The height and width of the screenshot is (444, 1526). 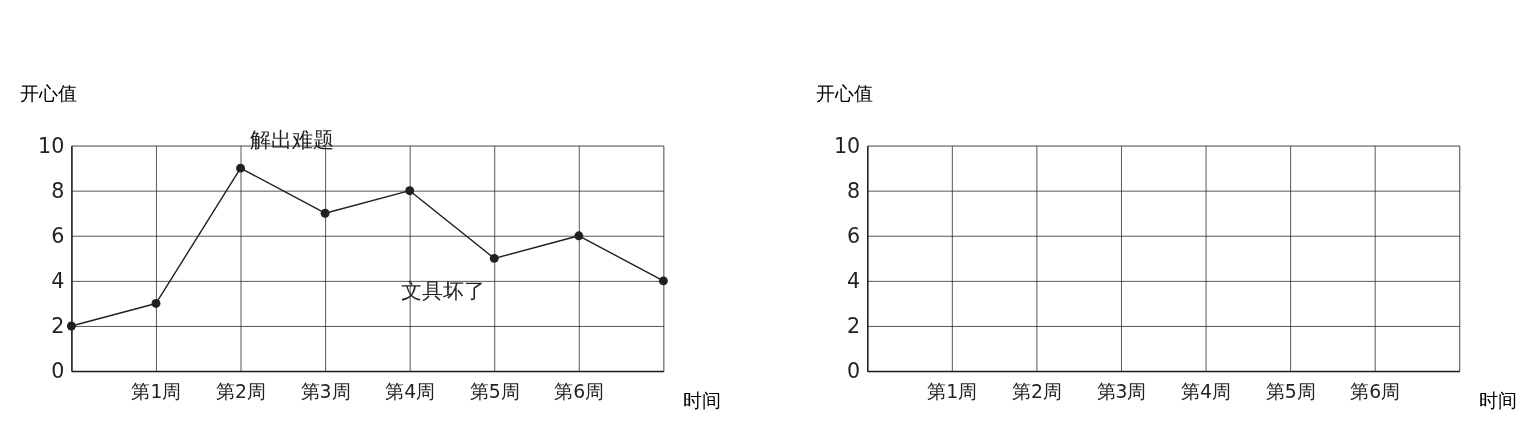 What do you see at coordinates (292, 139) in the screenshot?
I see `annotation: 解出难题` at bounding box center [292, 139].